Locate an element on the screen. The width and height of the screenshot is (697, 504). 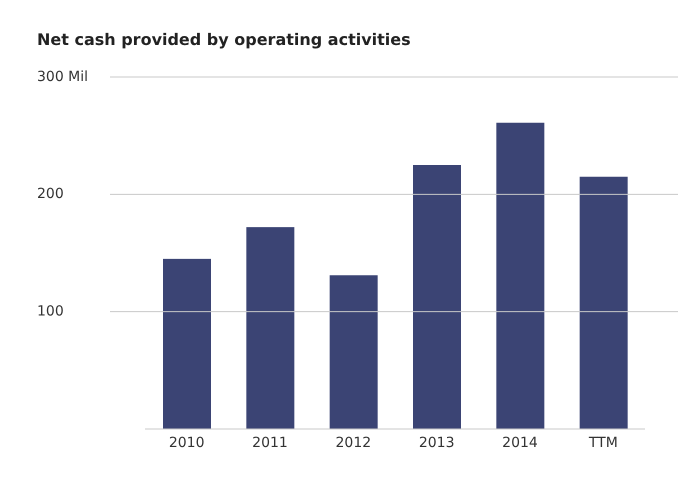
x-tick-label: 2014 is located at coordinates (520, 442).